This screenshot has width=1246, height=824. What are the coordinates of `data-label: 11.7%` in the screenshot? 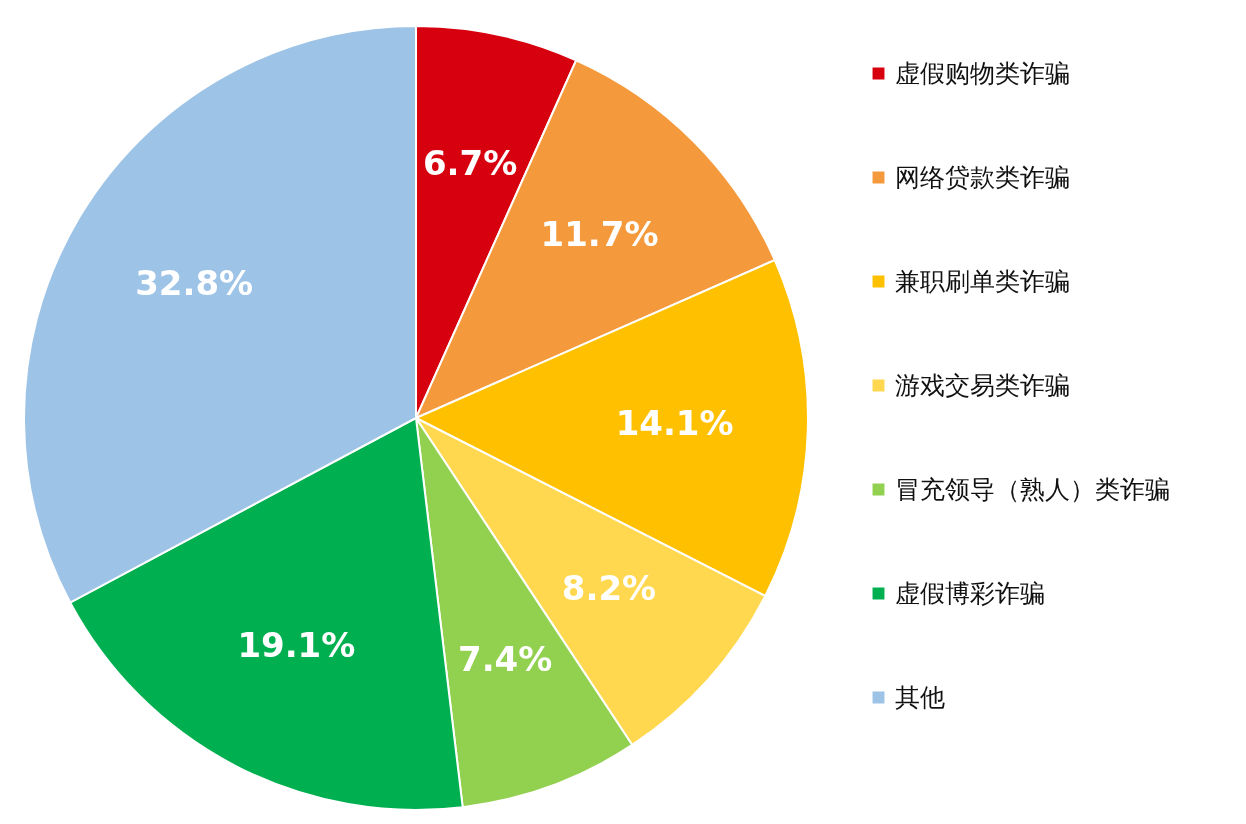 It's located at (599, 233).